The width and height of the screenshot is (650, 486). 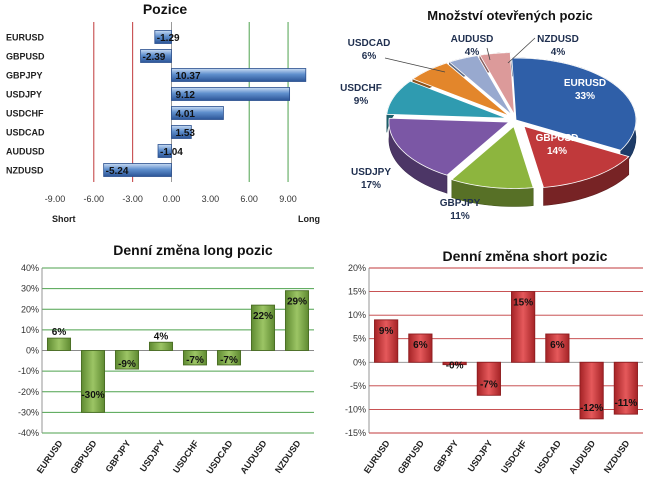 What do you see at coordinates (617, 456) in the screenshot?
I see `category-label: NZDUSD` at bounding box center [617, 456].